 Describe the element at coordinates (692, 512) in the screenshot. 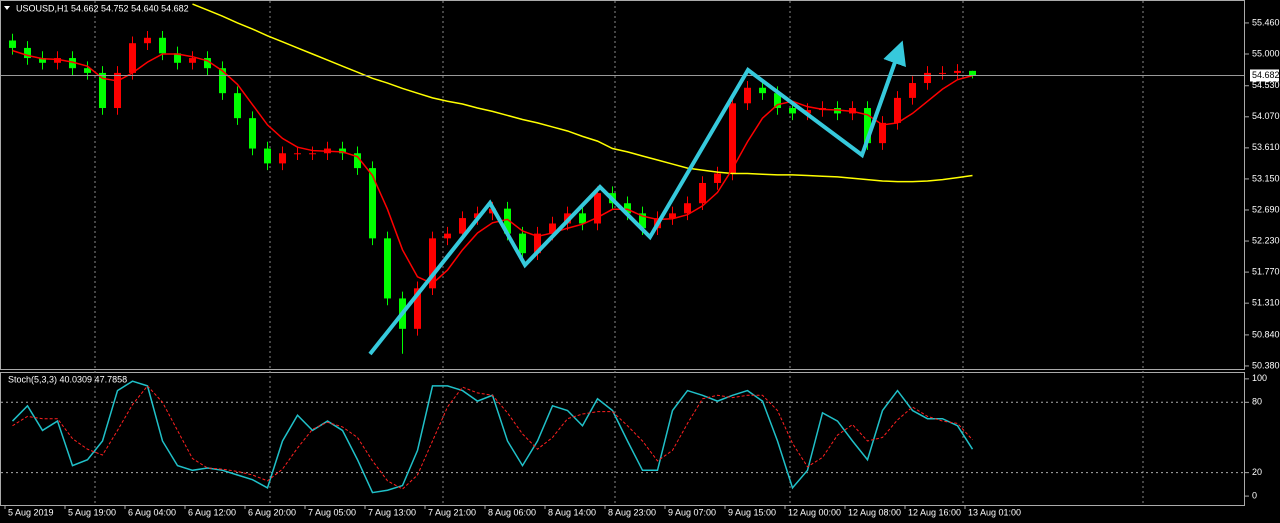

I see `x-tick-label: 9 Aug 07:00` at that location.